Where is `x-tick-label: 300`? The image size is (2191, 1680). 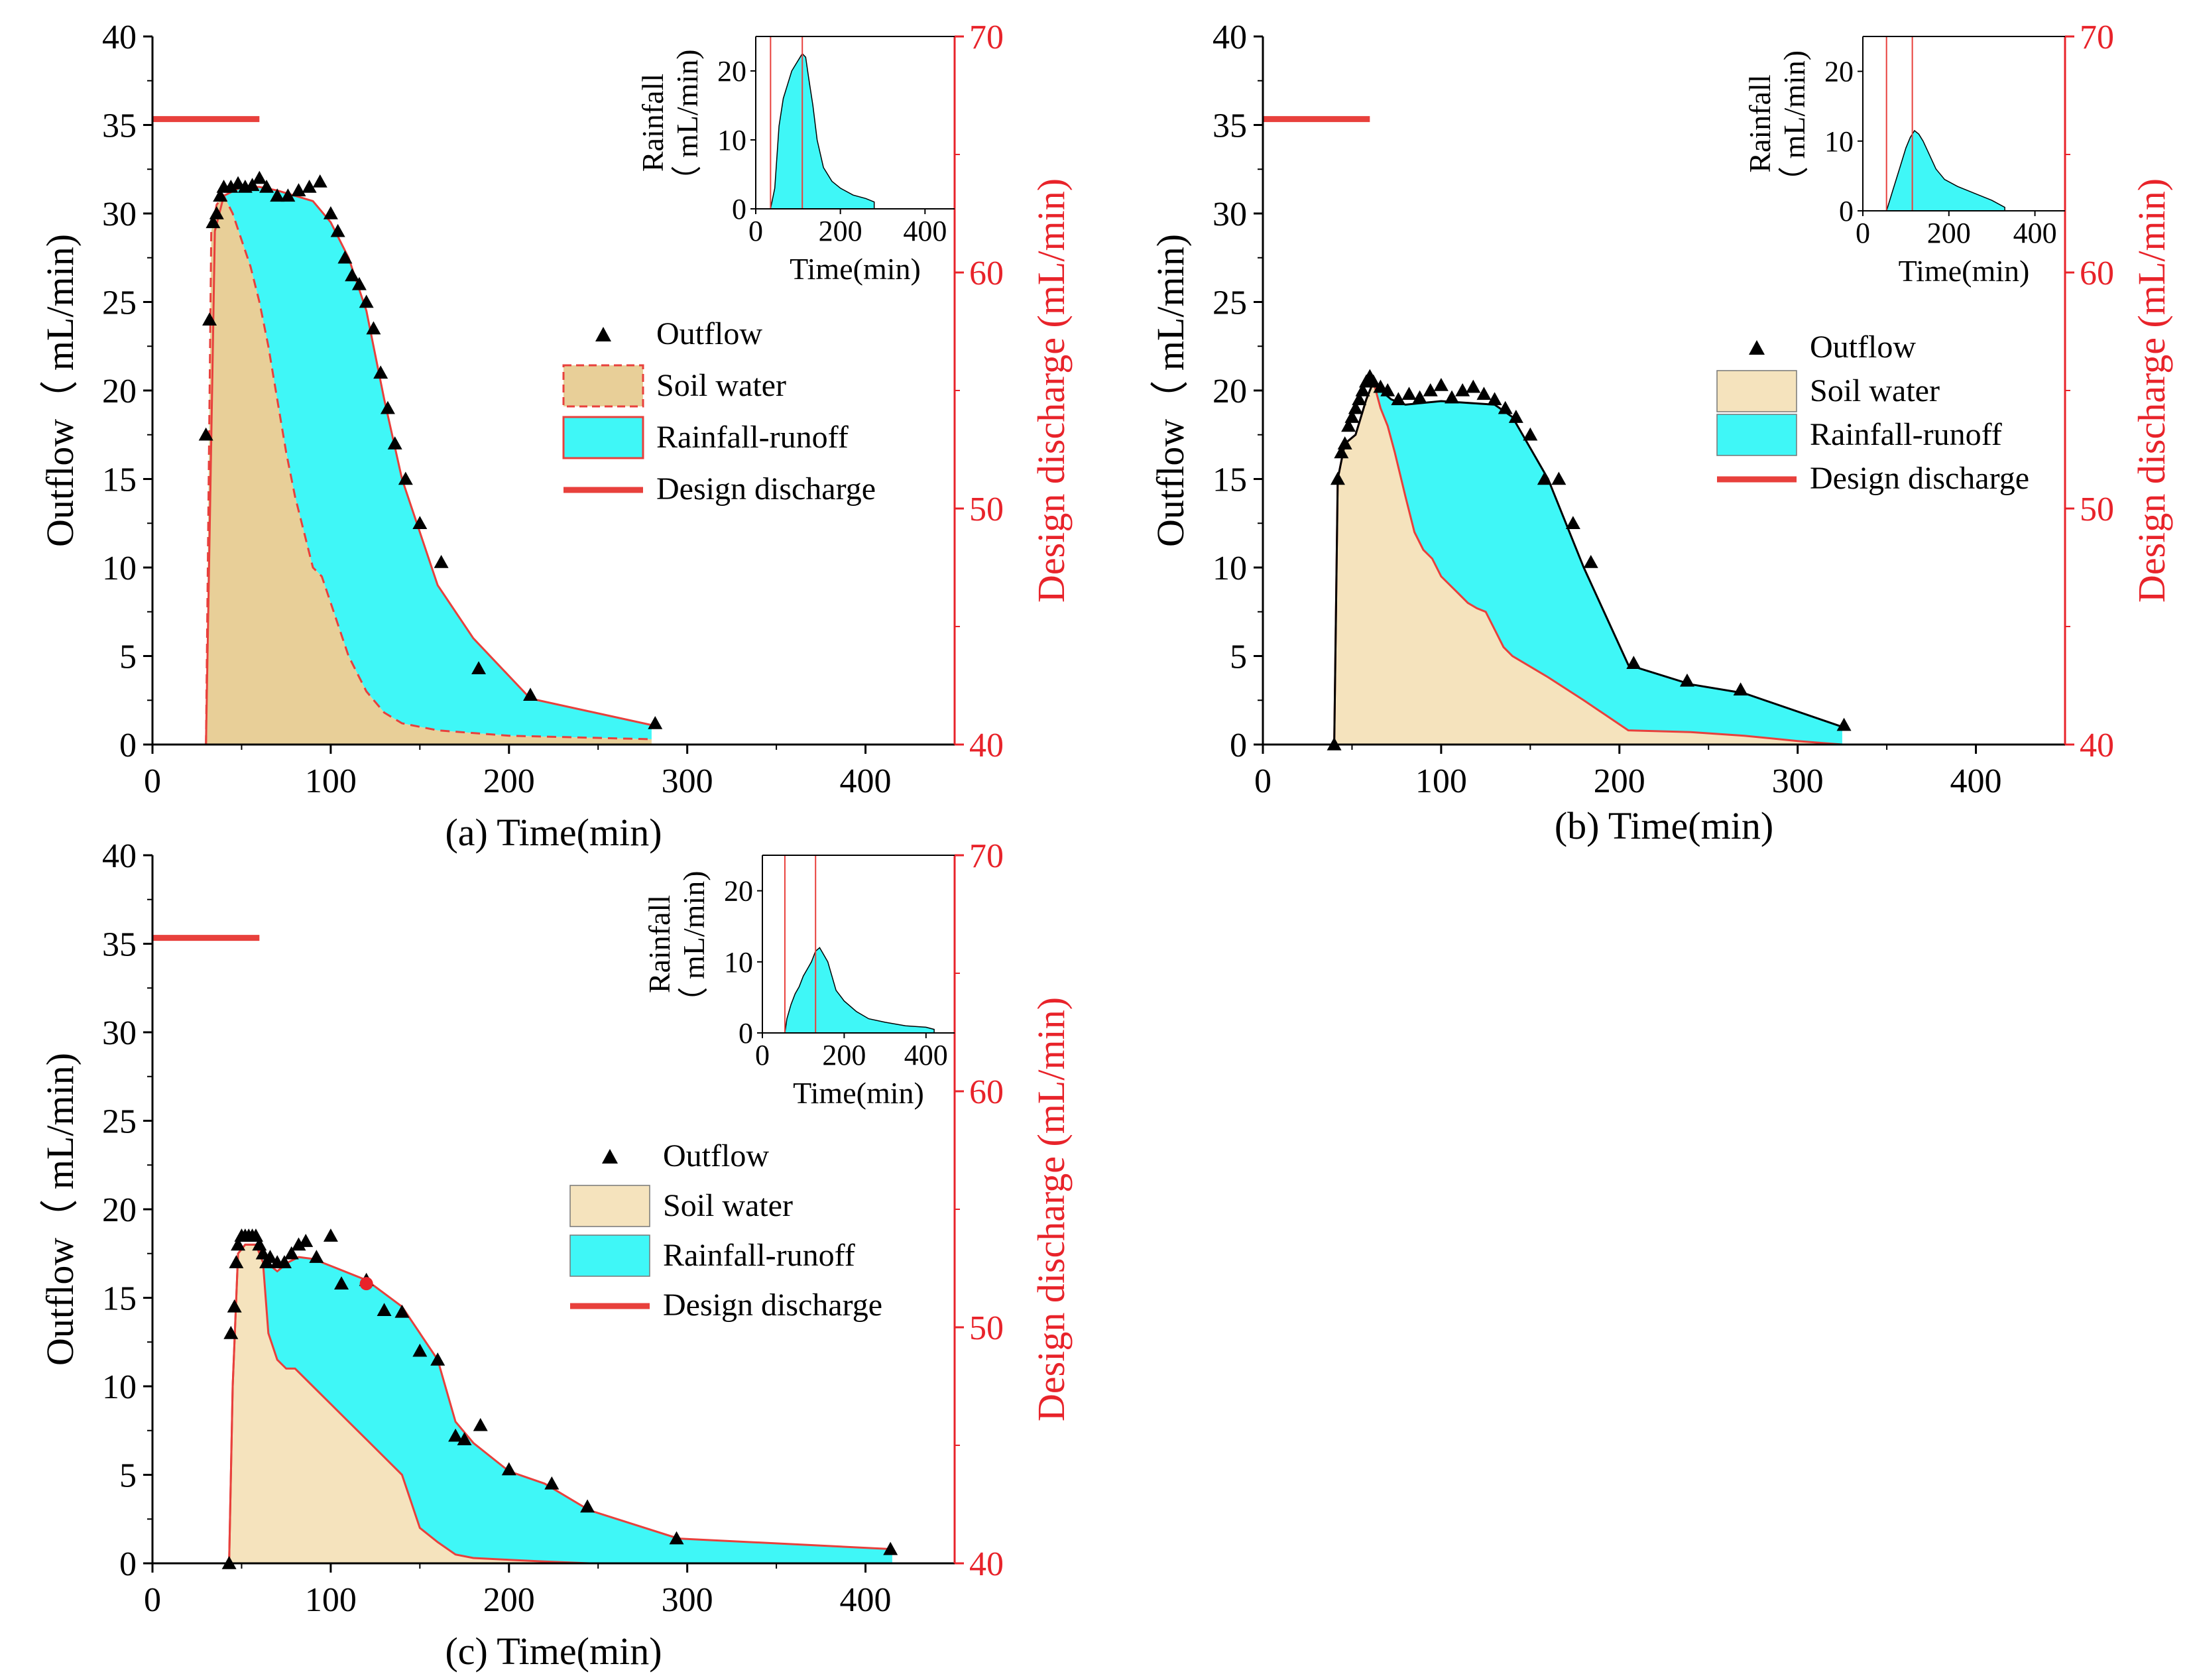 x-tick-label: 300 is located at coordinates (688, 1600).